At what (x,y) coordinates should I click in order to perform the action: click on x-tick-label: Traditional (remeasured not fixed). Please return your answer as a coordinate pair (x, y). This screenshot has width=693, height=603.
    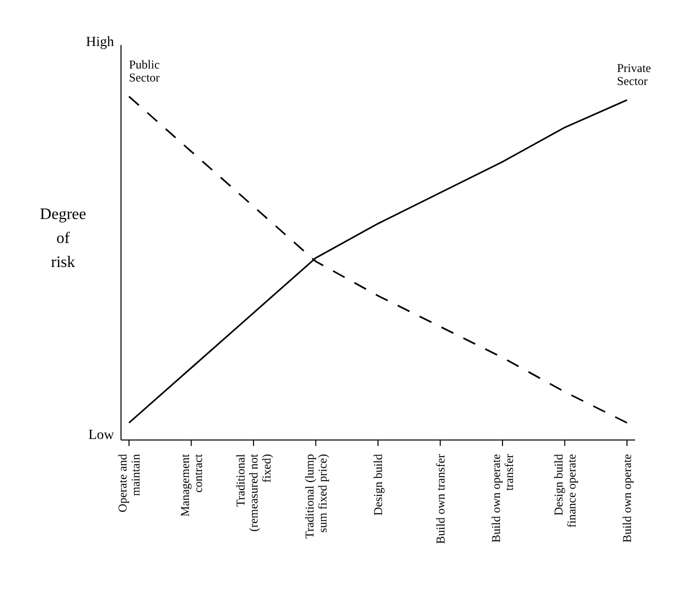
    Looking at the image, I should click on (254, 492).